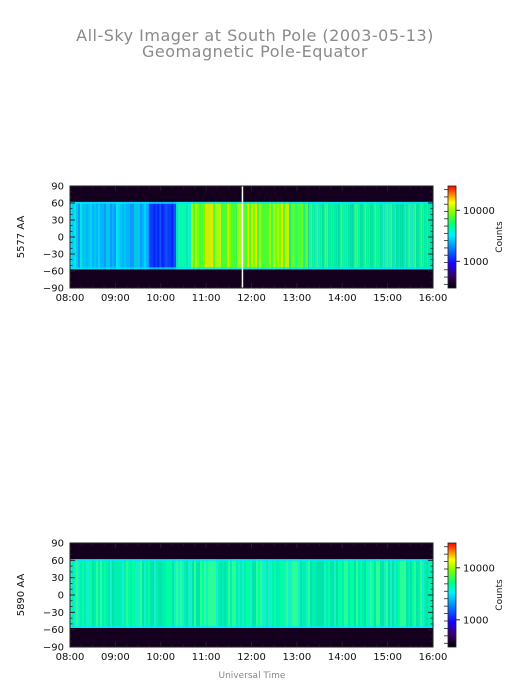  Describe the element at coordinates (53, 613) in the screenshot. I see `y-tick-label: −30` at that location.